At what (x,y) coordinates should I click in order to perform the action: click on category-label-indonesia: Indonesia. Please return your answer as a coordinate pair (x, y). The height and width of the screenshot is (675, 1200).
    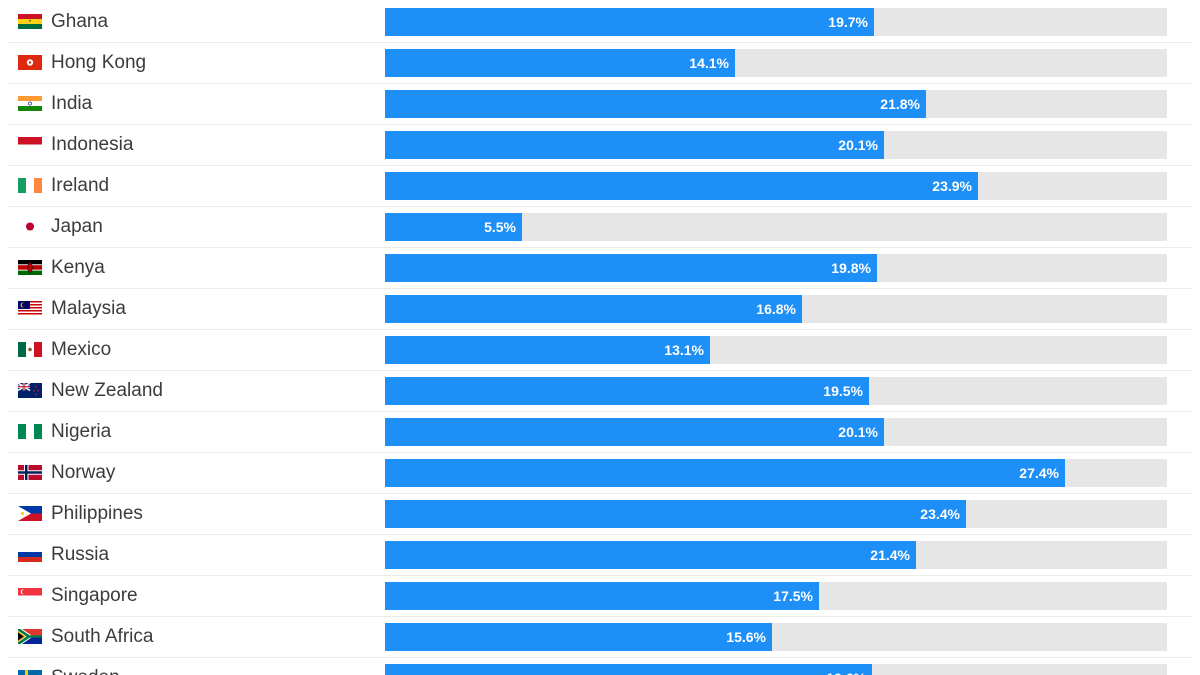
    Looking at the image, I should click on (92, 144).